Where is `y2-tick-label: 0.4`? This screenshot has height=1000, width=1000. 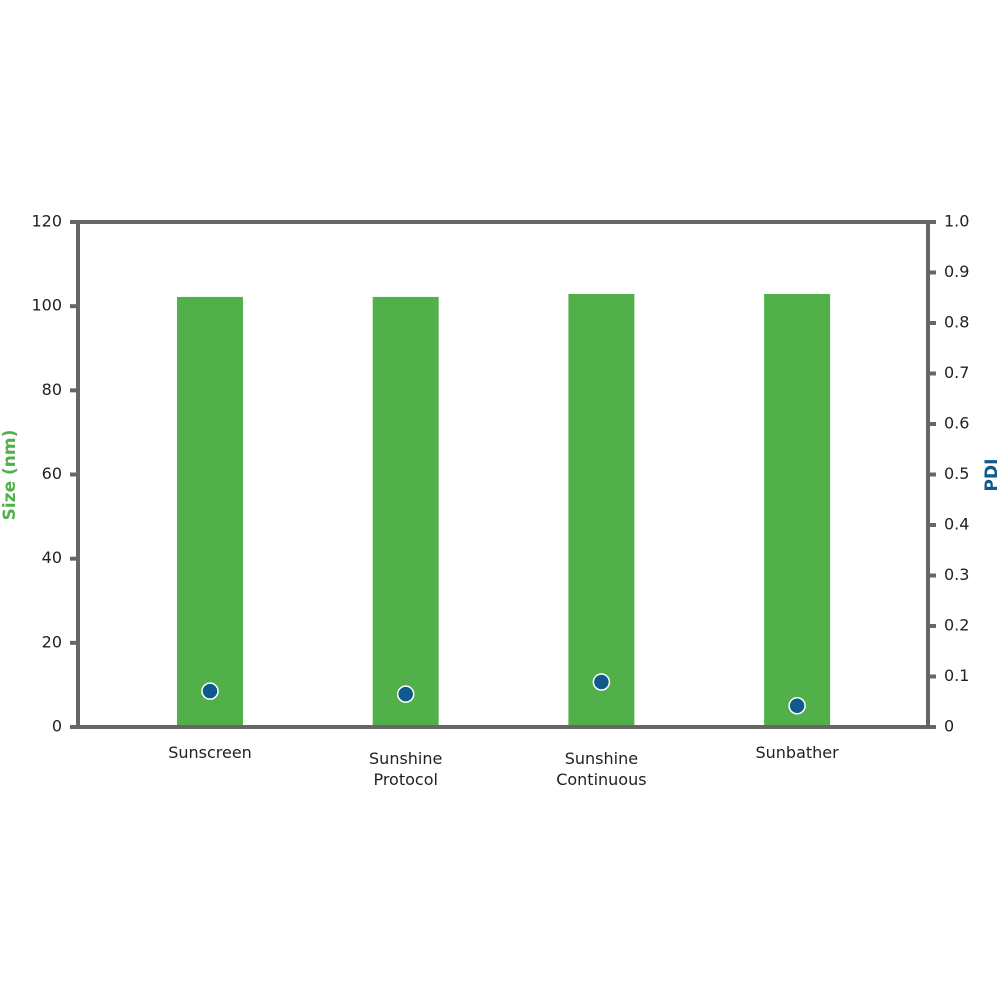 y2-tick-label: 0.4 is located at coordinates (956, 524).